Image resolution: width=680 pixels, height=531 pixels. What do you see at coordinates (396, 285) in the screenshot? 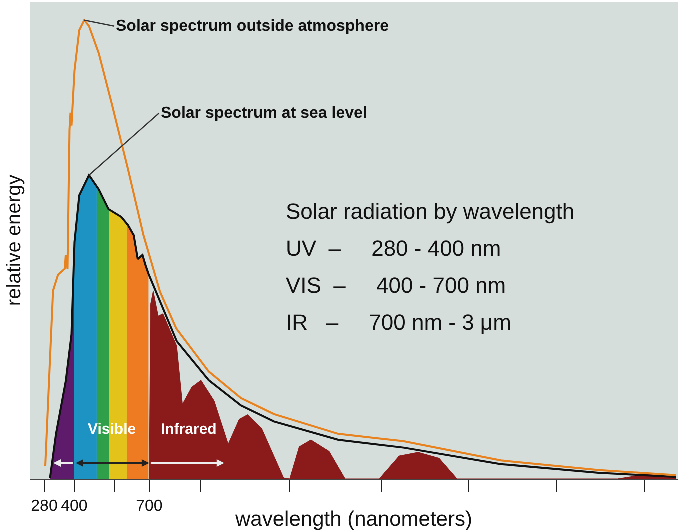
I see `annotation: VIS – 400 - 700 nm` at bounding box center [396, 285].